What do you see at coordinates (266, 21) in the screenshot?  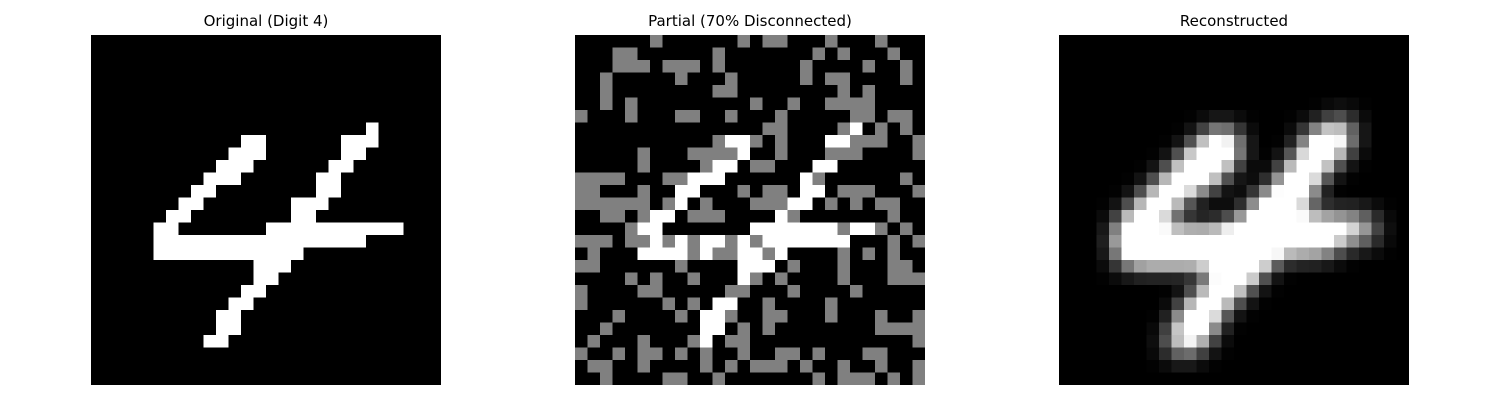 I see `panel-title-original: Original (Digit 4)` at bounding box center [266, 21].